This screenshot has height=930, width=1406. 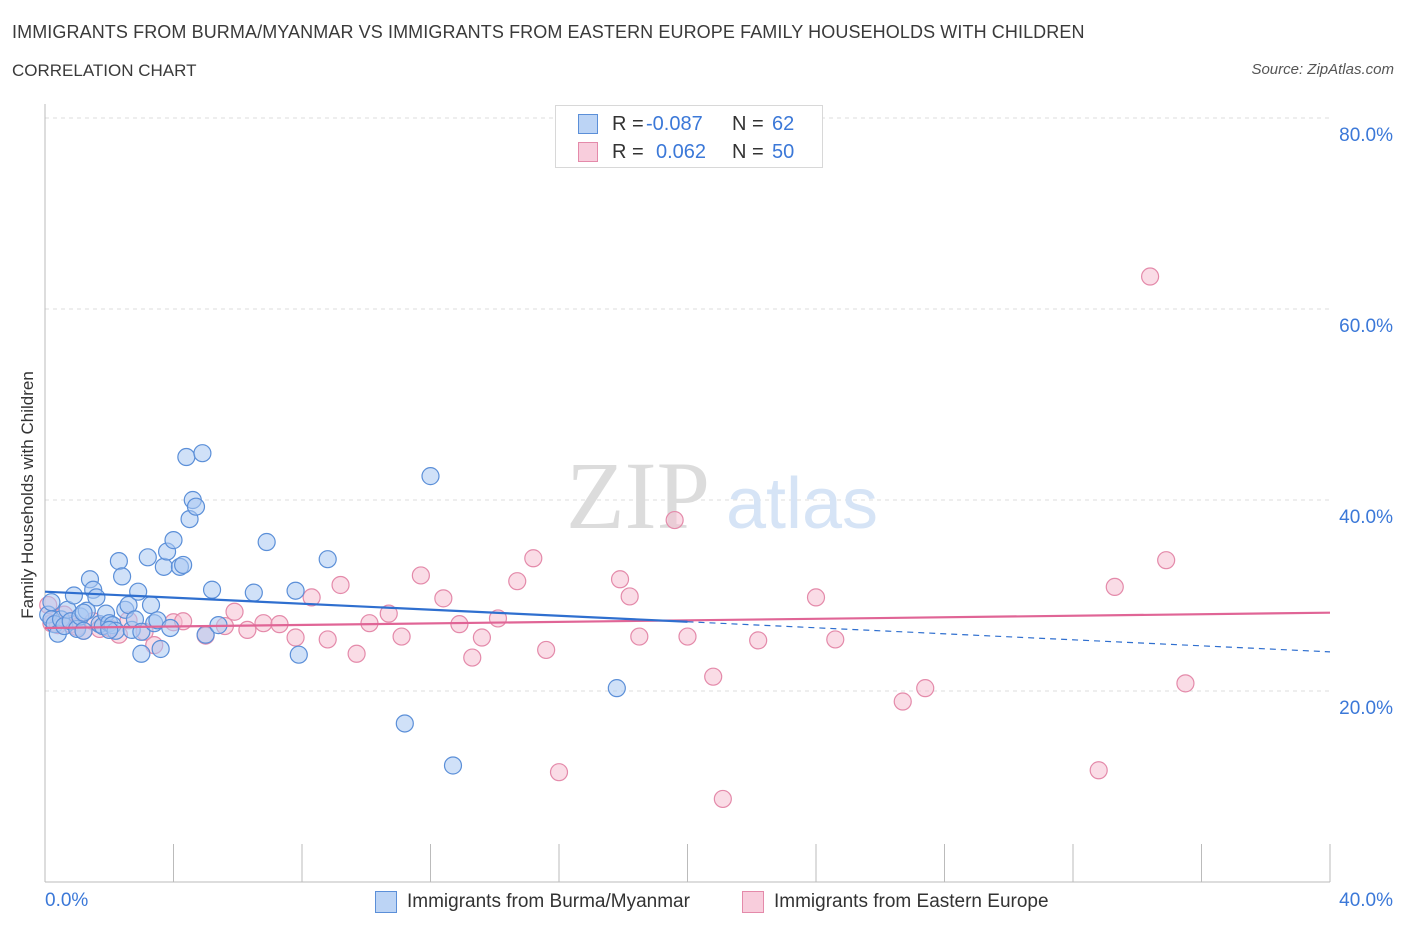 What do you see at coordinates (588, 124) in the screenshot?
I see `legend-swatch-burma` at bounding box center [588, 124].